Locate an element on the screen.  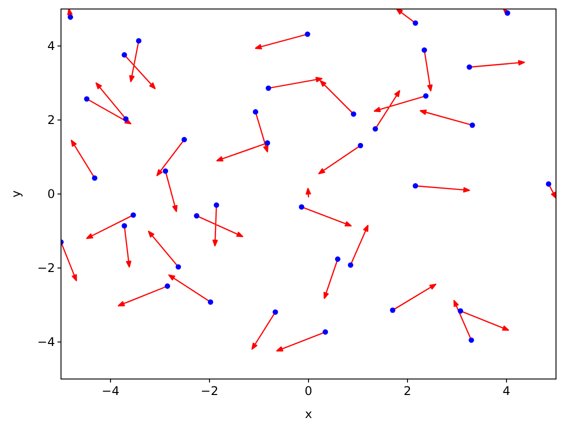
x-tick-label: −4 is located at coordinates (111, 391).